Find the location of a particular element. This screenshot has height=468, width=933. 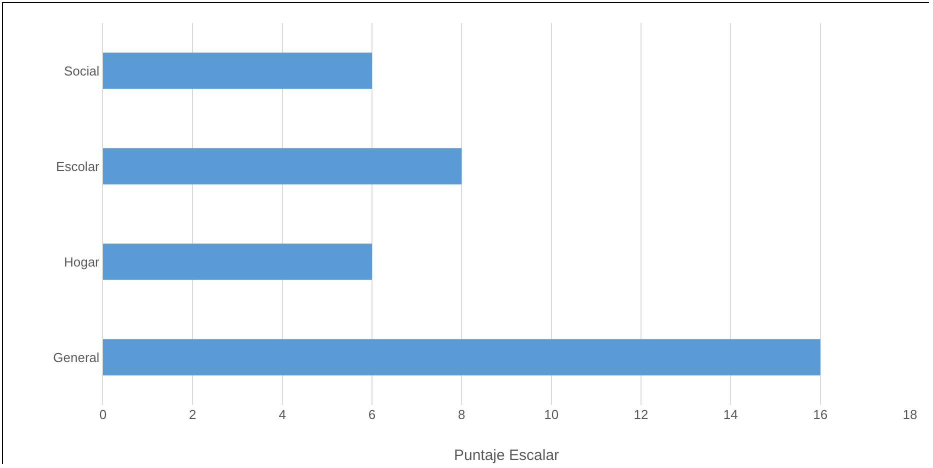

y-tick-label: Hogar is located at coordinates (82, 262).